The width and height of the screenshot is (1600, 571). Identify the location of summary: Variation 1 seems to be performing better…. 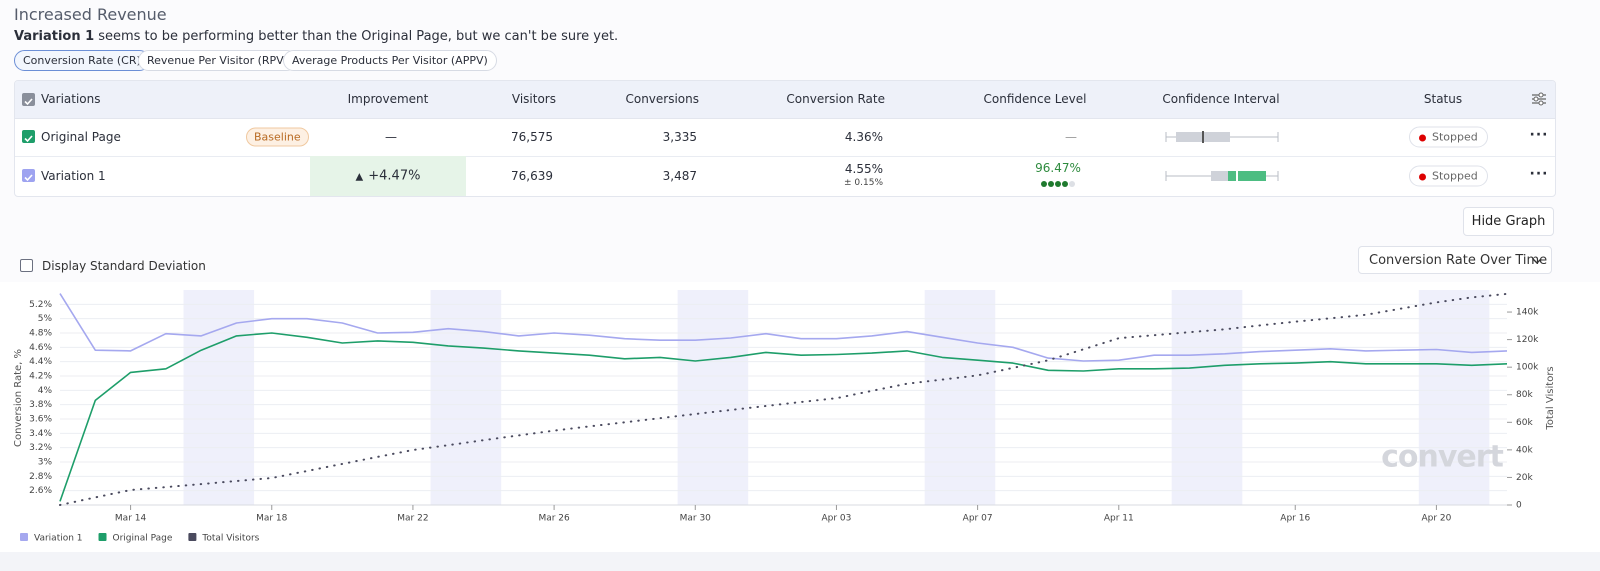
(316, 36).